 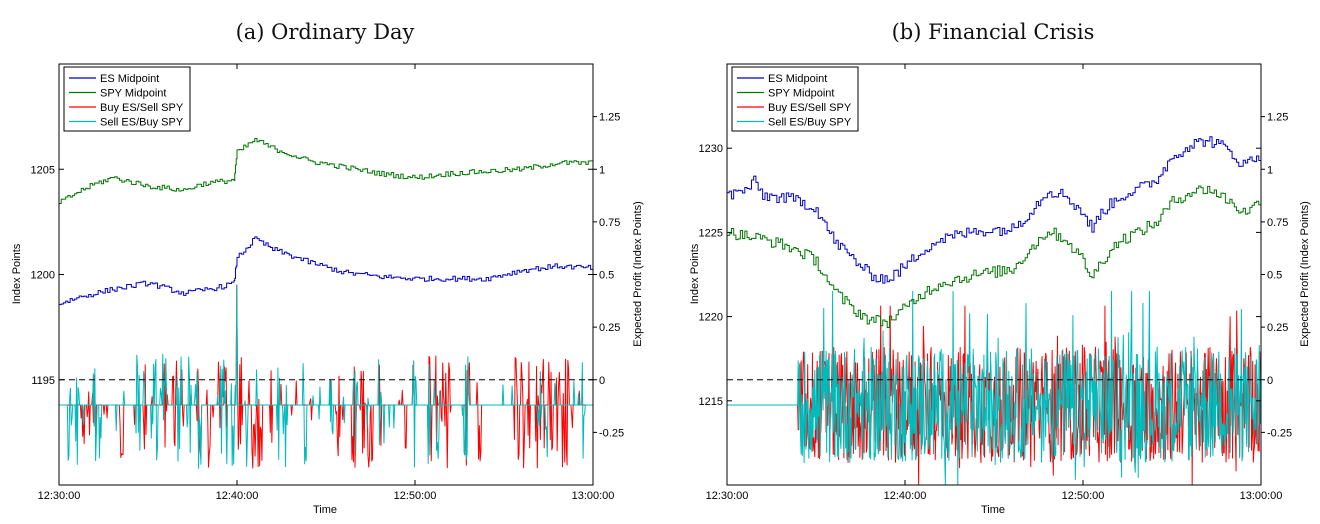 What do you see at coordinates (43, 276) in the screenshot?
I see `y-tick-label: 1200` at bounding box center [43, 276].